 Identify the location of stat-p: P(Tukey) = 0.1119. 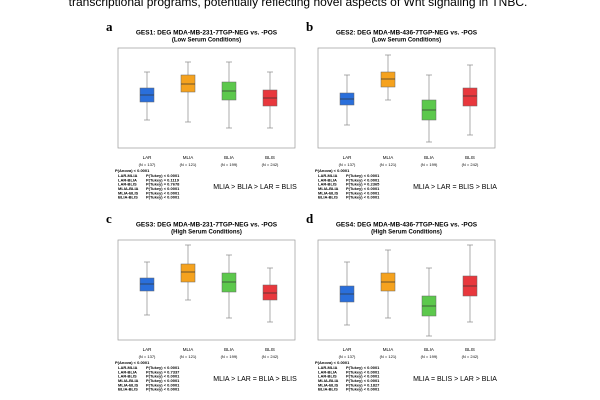
(163, 179).